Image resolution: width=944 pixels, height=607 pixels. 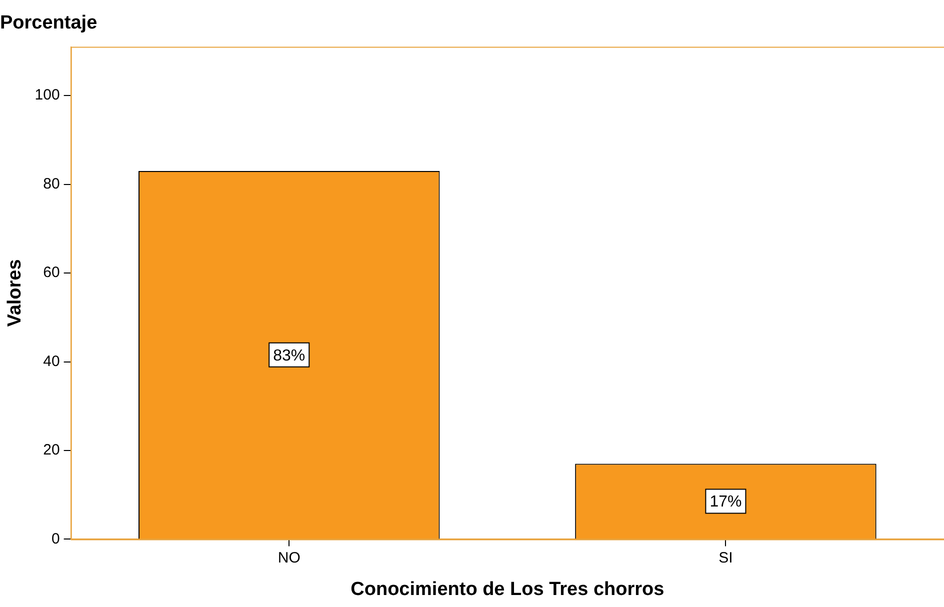 I want to click on x-axis-title: Conocimiento de Los Tres chorros, so click(x=507, y=589).